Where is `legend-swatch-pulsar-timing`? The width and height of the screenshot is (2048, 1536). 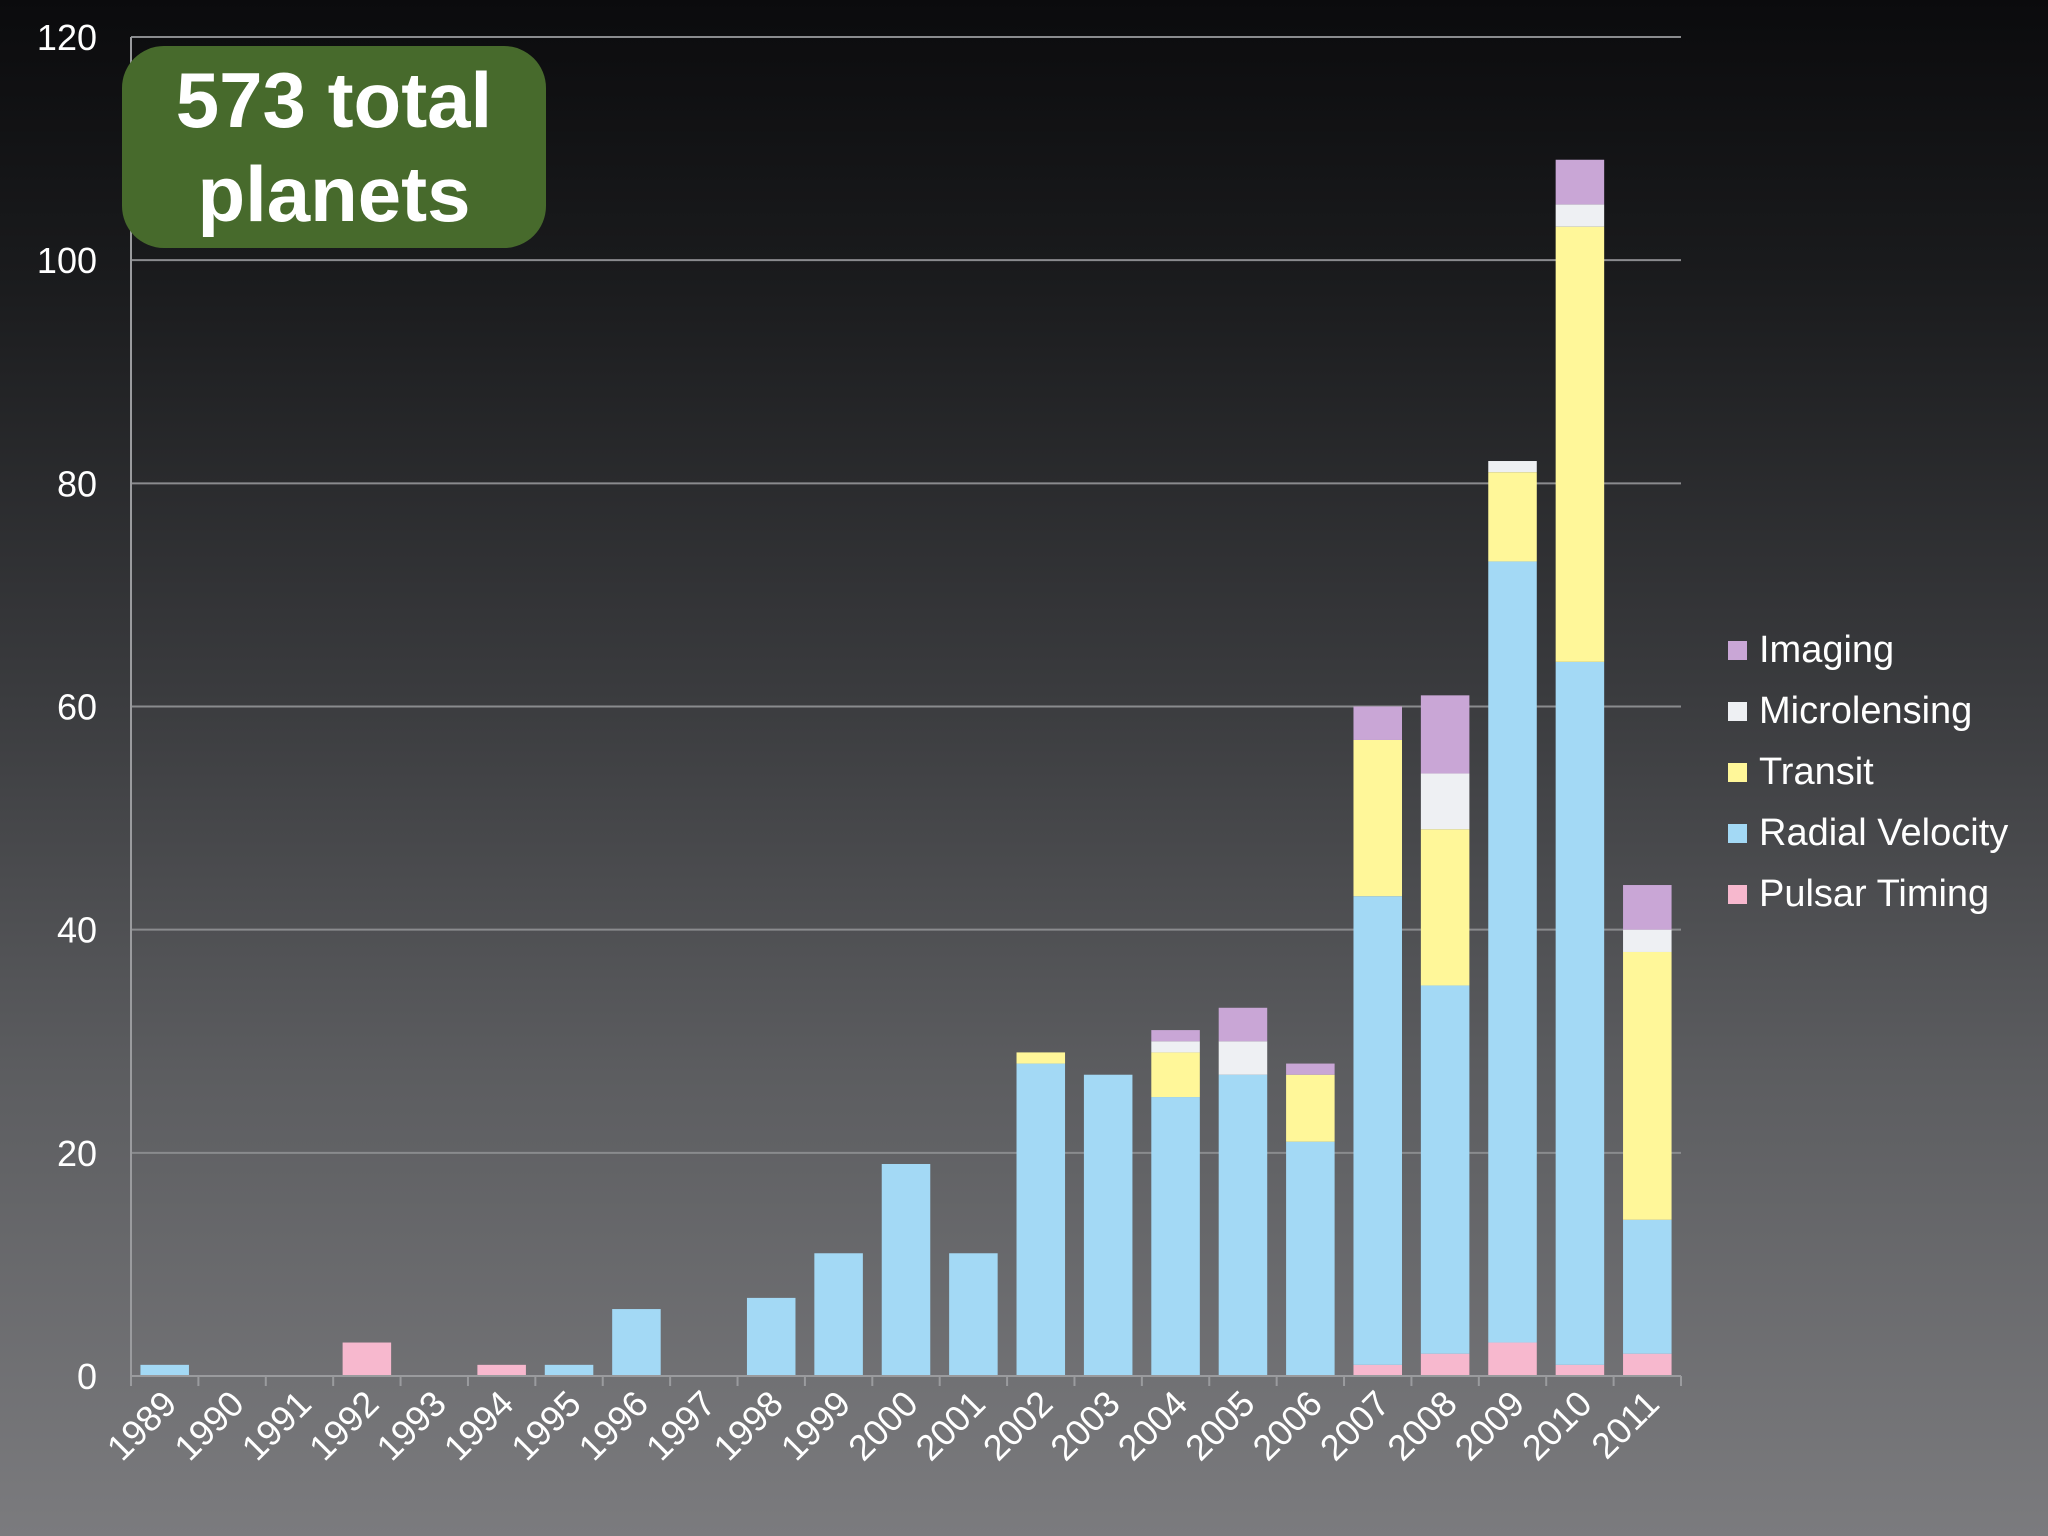
legend-swatch-pulsar-timing is located at coordinates (1737, 894).